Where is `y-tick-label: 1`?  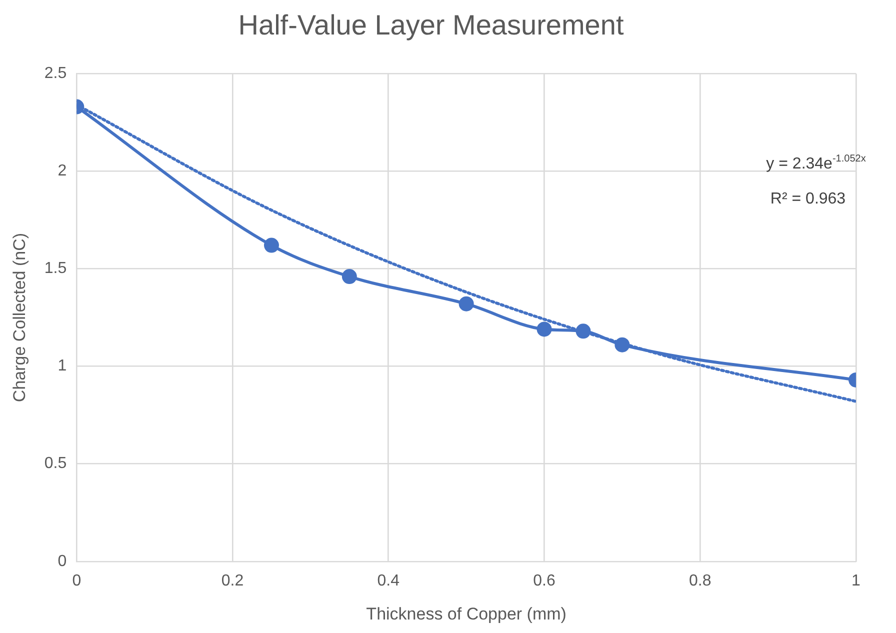
y-tick-label: 1 is located at coordinates (62, 366).